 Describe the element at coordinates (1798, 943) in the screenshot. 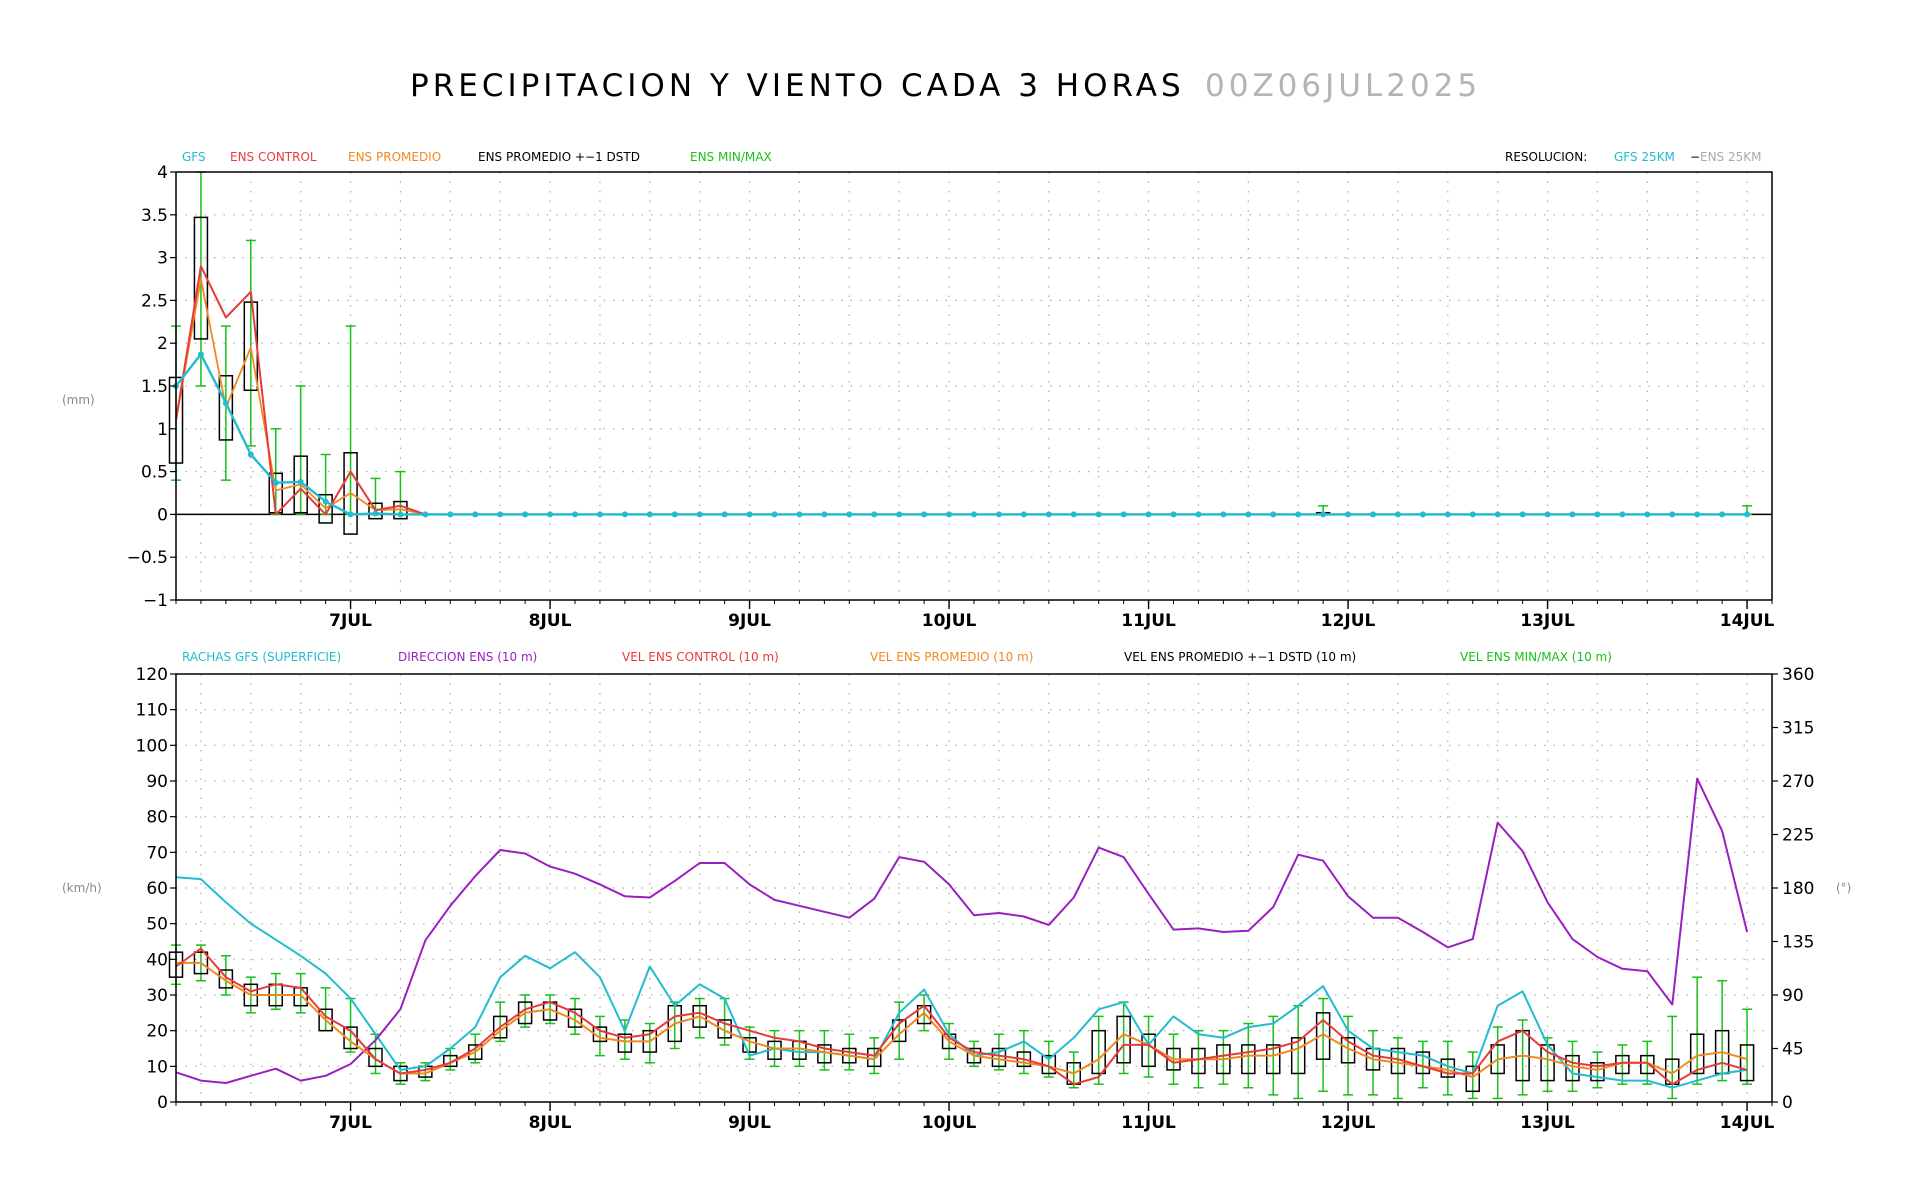

I see `wind-right-tick-label: 135` at that location.